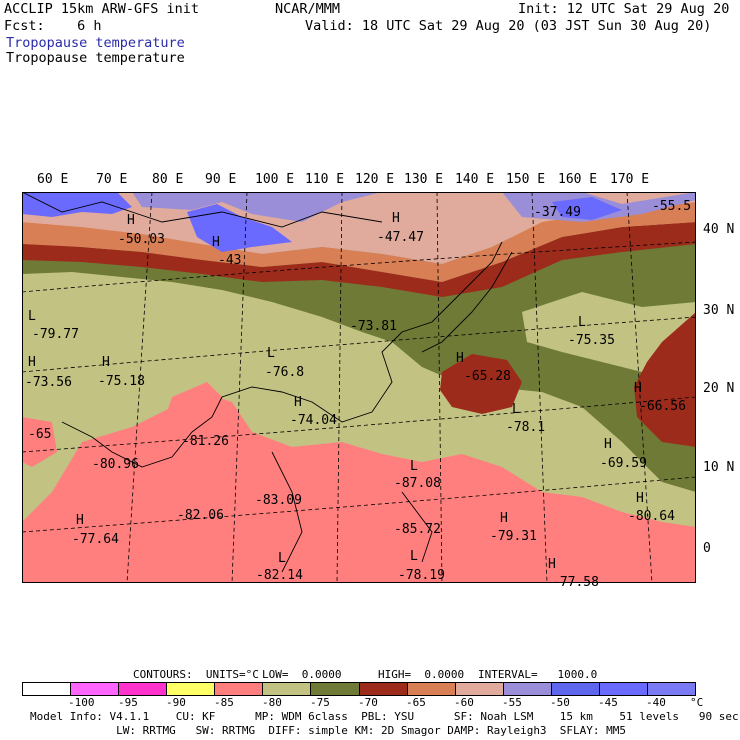 Image resolution: width=740 pixels, height=740 pixels. What do you see at coordinates (320, 702) in the screenshot?
I see `colorbar-tick: -75` at bounding box center [320, 702].